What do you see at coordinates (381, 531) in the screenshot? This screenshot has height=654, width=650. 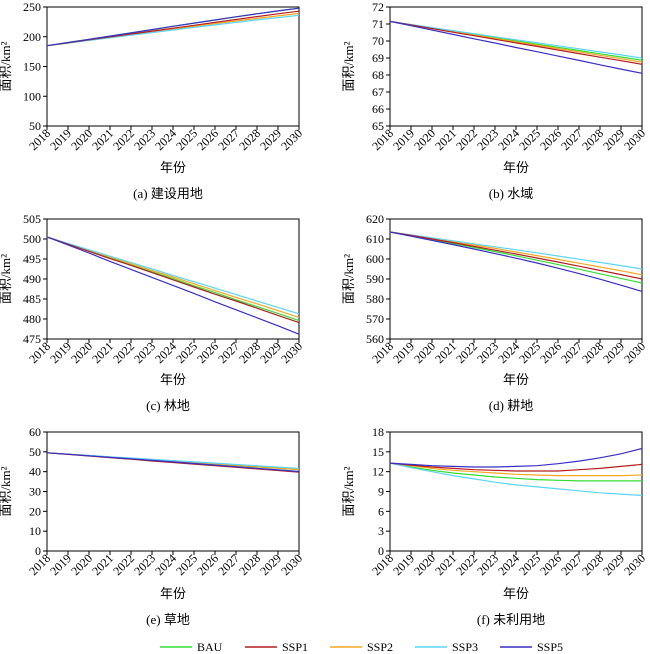 I see `y-tick-label: 3` at bounding box center [381, 531].